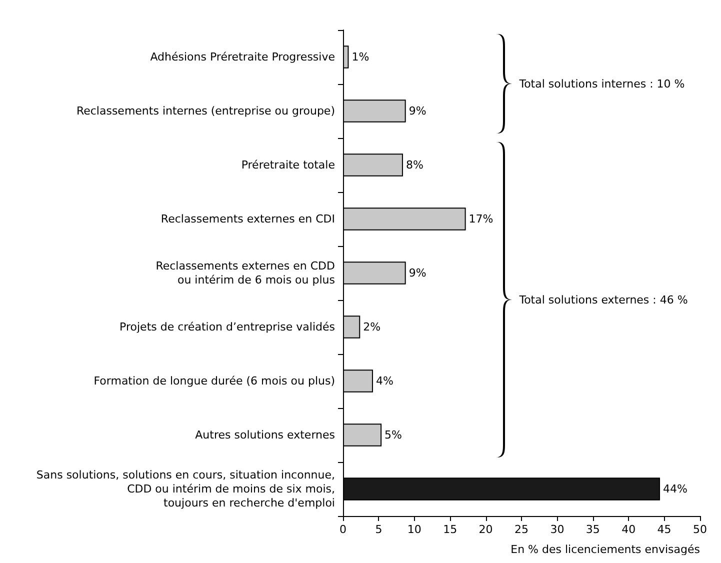 The image size is (721, 563). Describe the element at coordinates (185, 489) in the screenshot. I see `y-tick-label: Sans solutions, solutions en cours, situation inconnue, CDD ou intérim de moins de six mois, toujours en recherche d'emploi` at that location.